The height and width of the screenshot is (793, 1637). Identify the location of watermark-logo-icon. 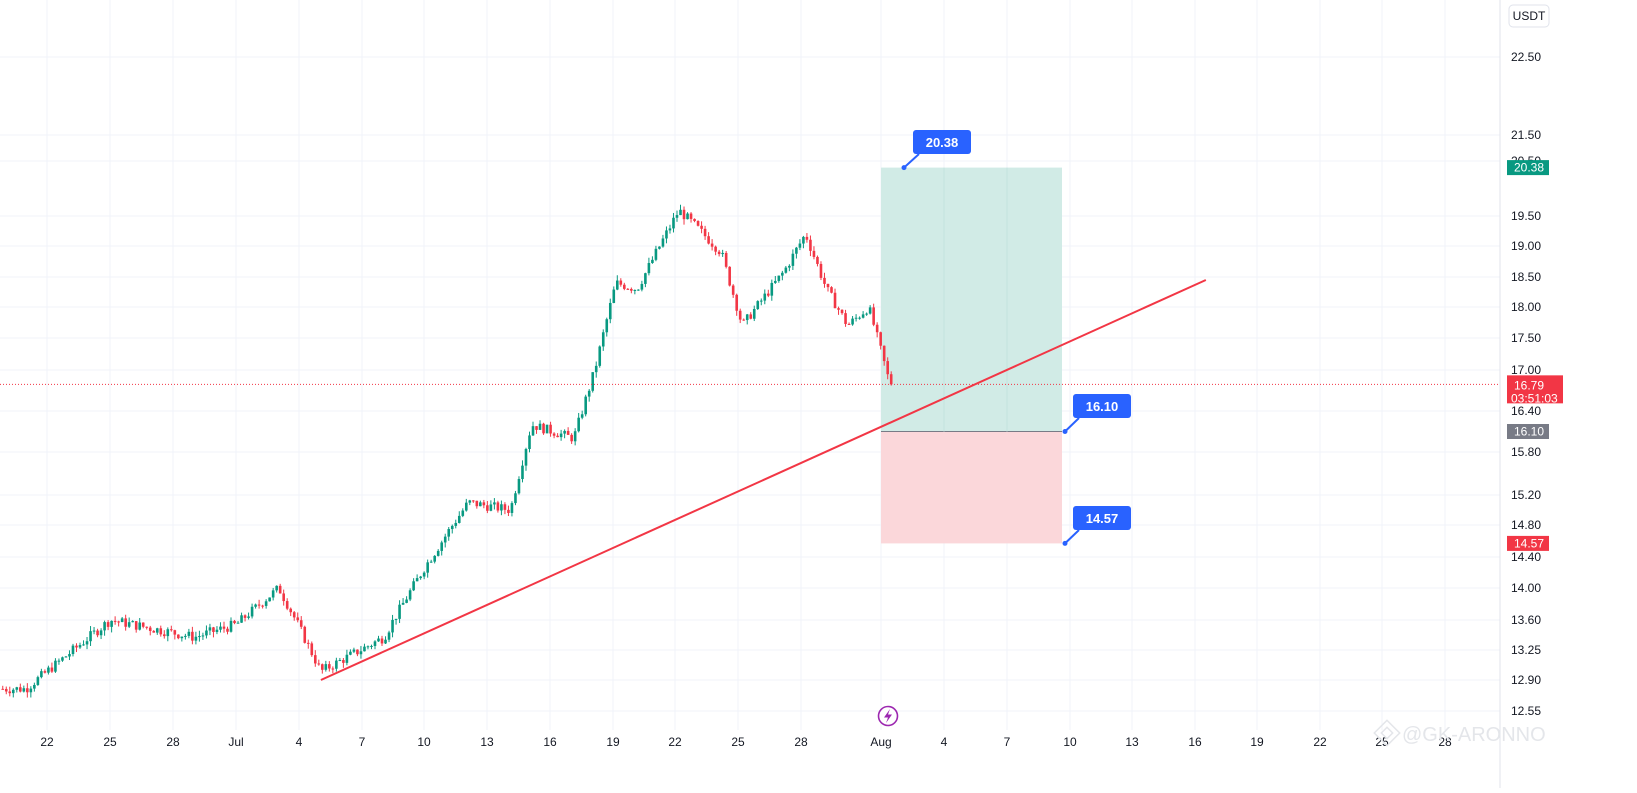
(1387, 733).